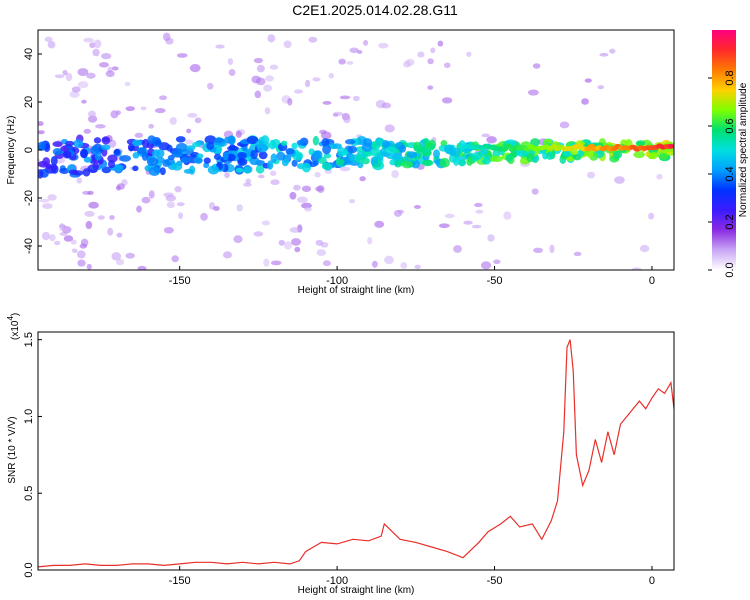 This screenshot has height=600, width=750. I want to click on svg-text: (x104), so click(13, 326).